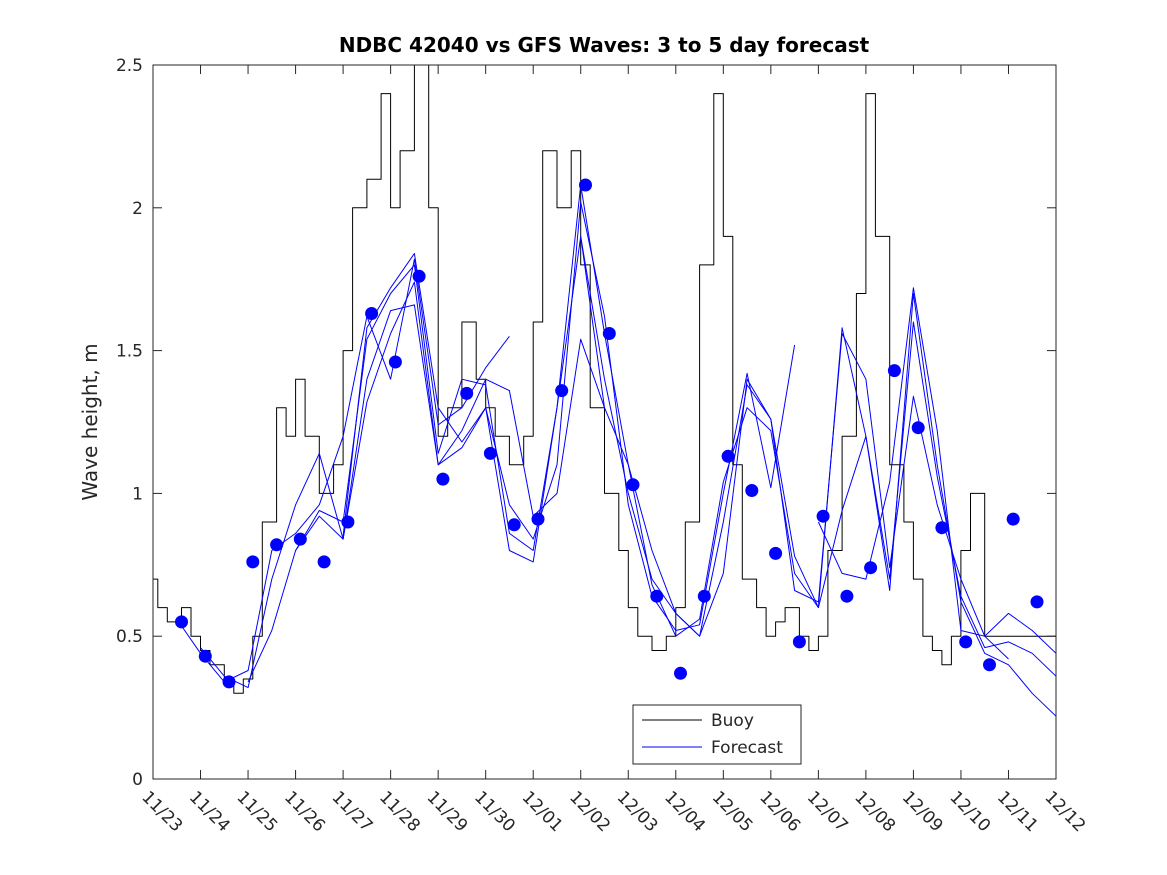 The height and width of the screenshot is (875, 1167). What do you see at coordinates (137, 209) in the screenshot?
I see `y-tick-label: 2` at bounding box center [137, 209].